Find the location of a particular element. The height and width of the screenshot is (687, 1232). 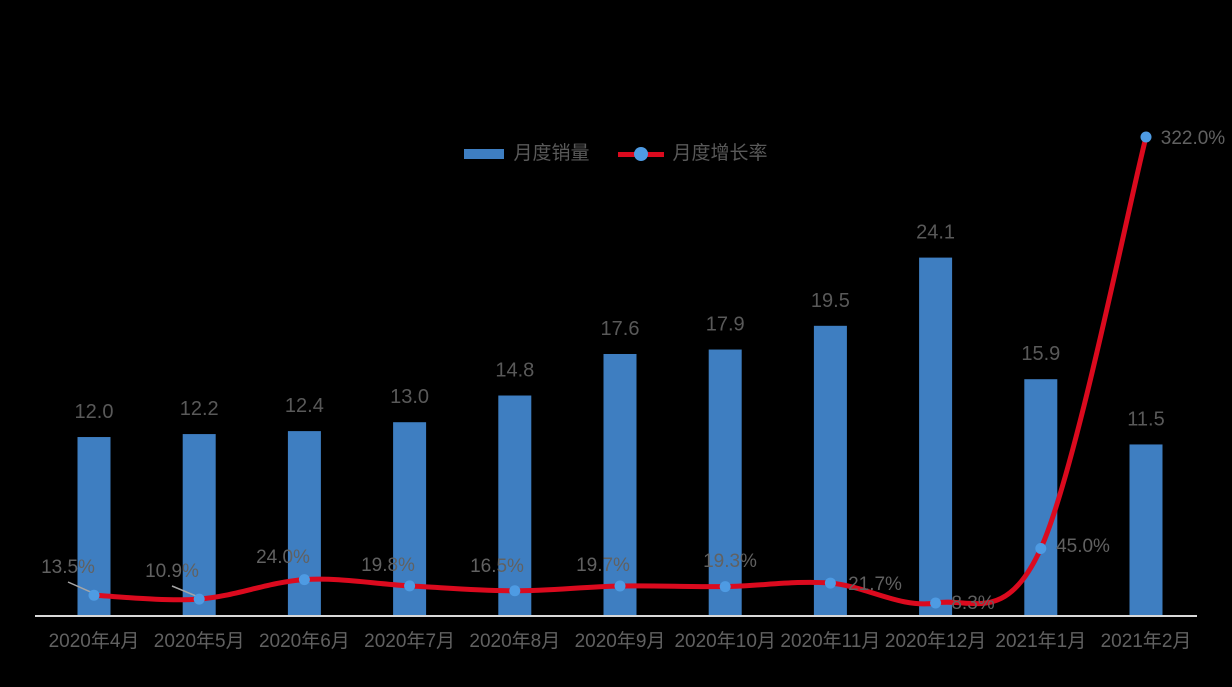

x-axis-label-2020年7月: 2020年7月 is located at coordinates (409, 641).